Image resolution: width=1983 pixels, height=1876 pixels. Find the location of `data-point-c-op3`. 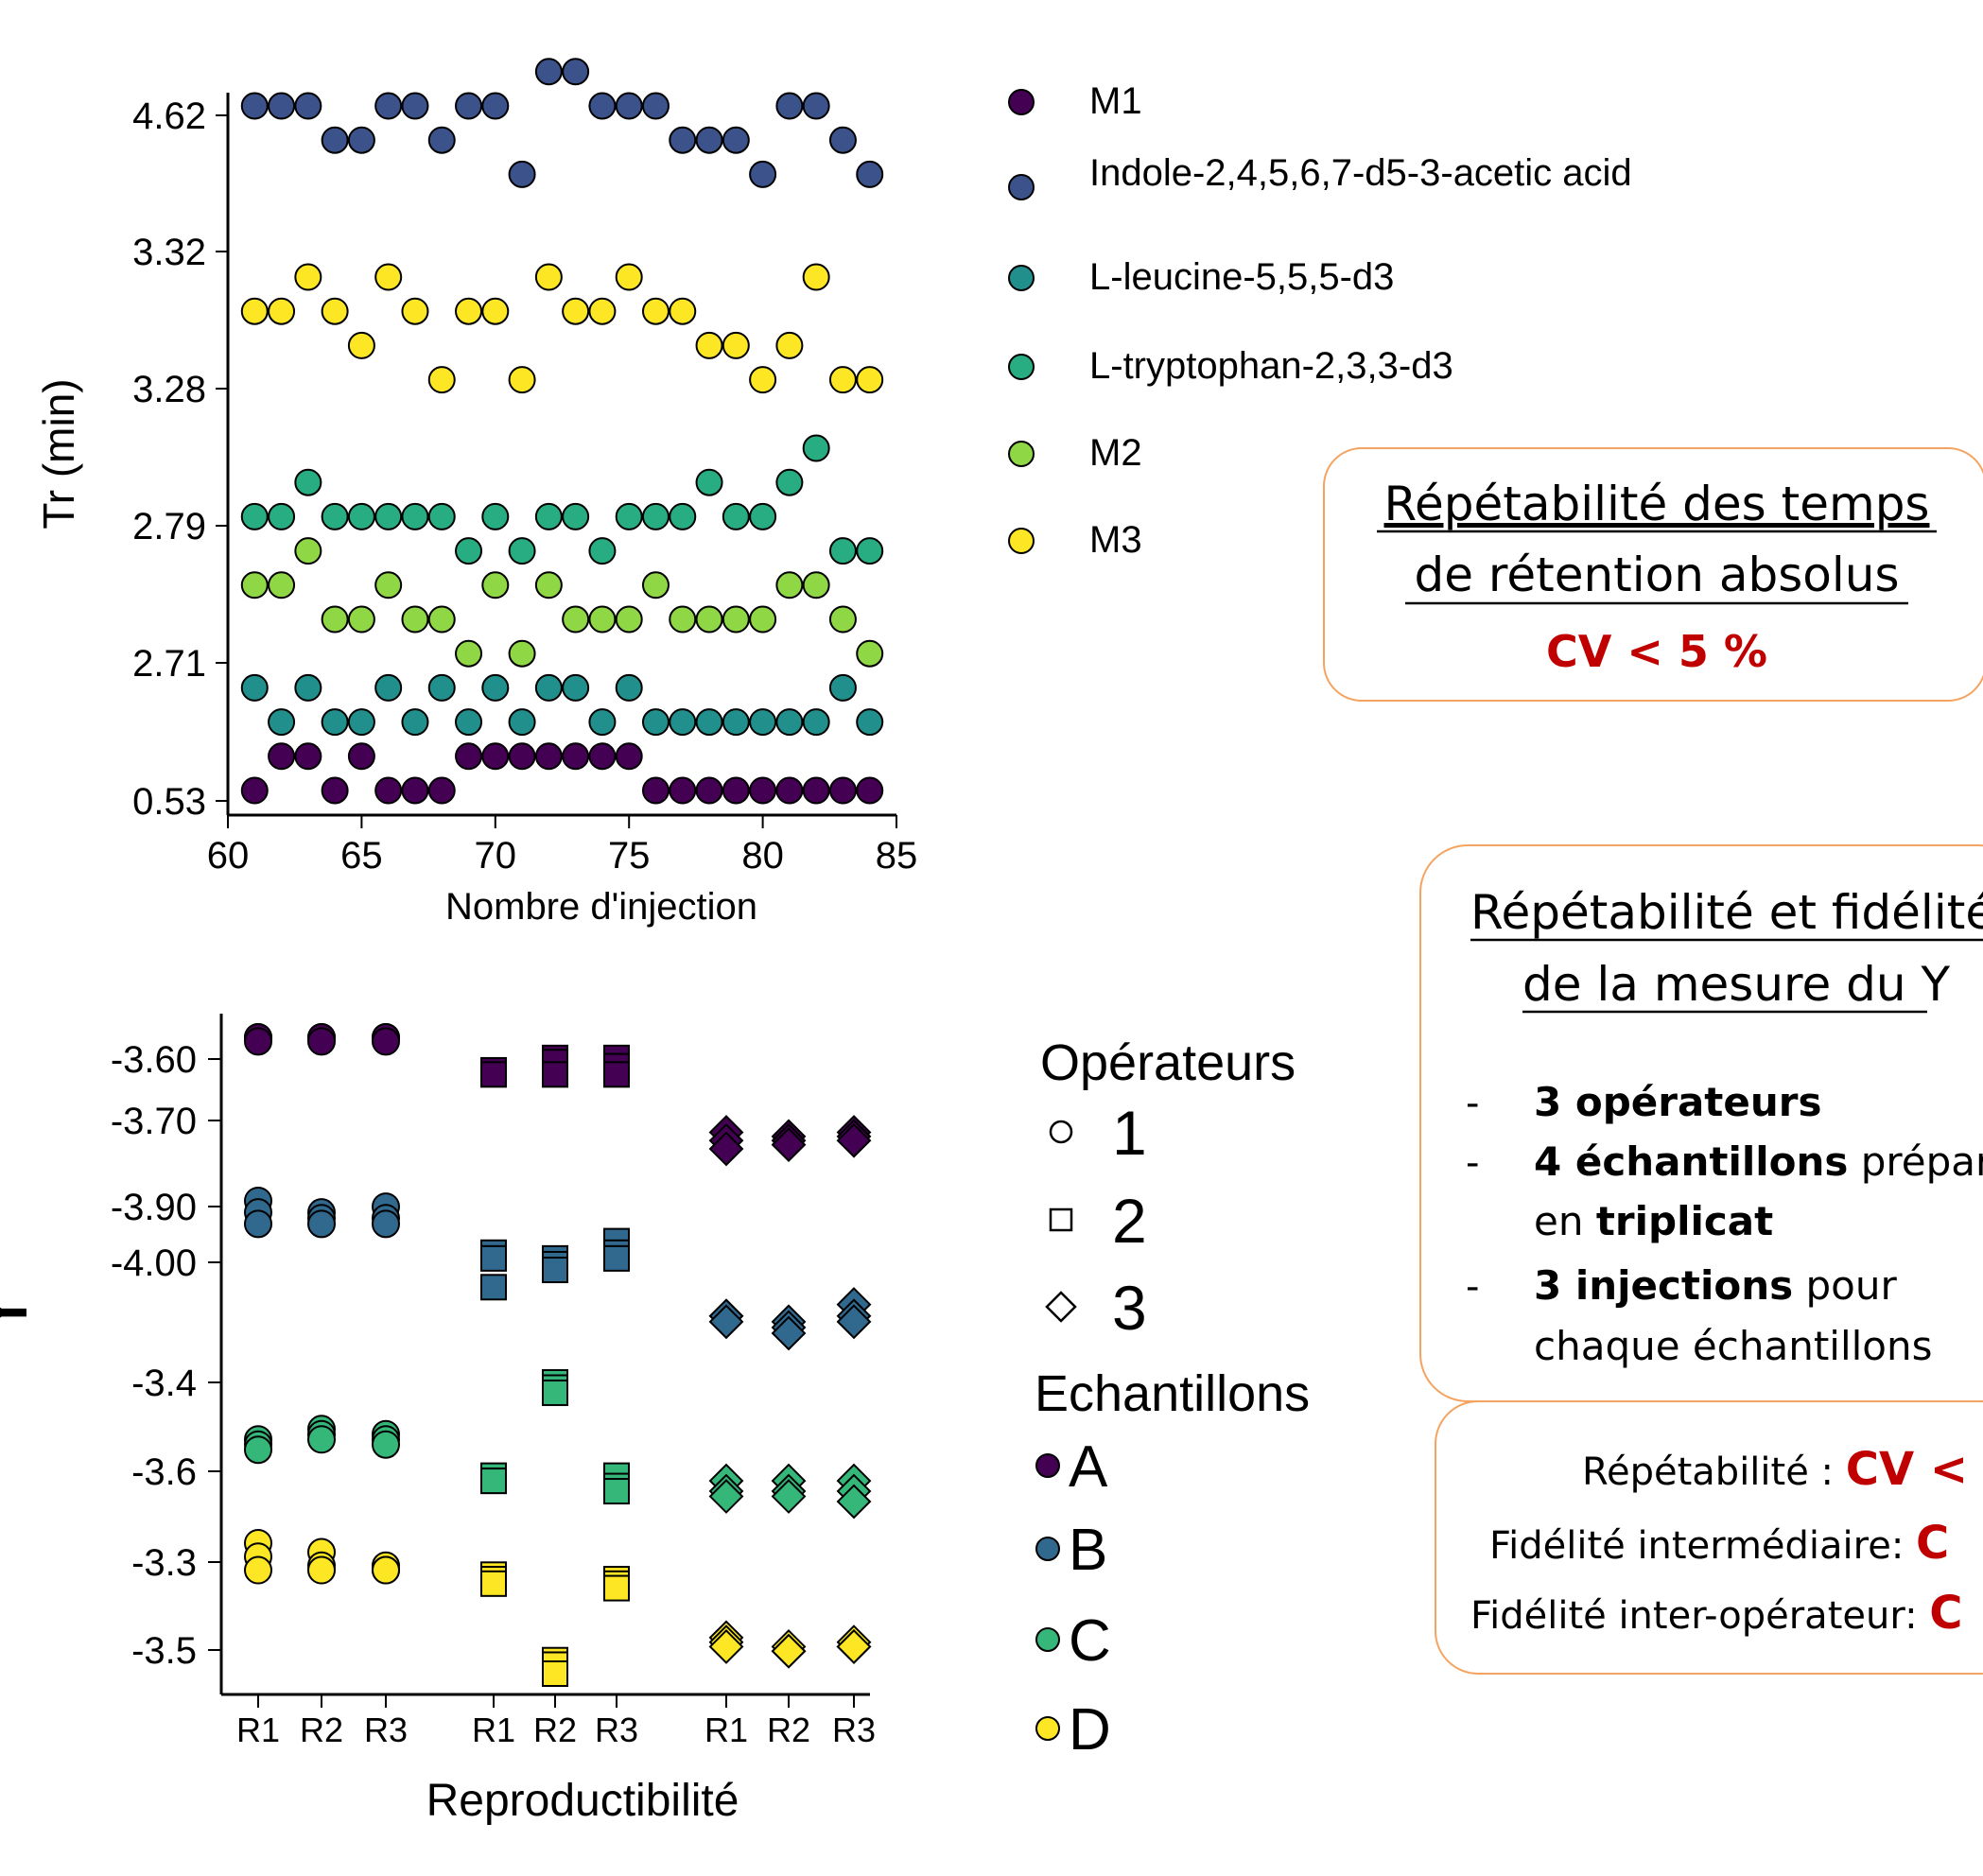

data-point-c-op3 is located at coordinates (726, 1496).